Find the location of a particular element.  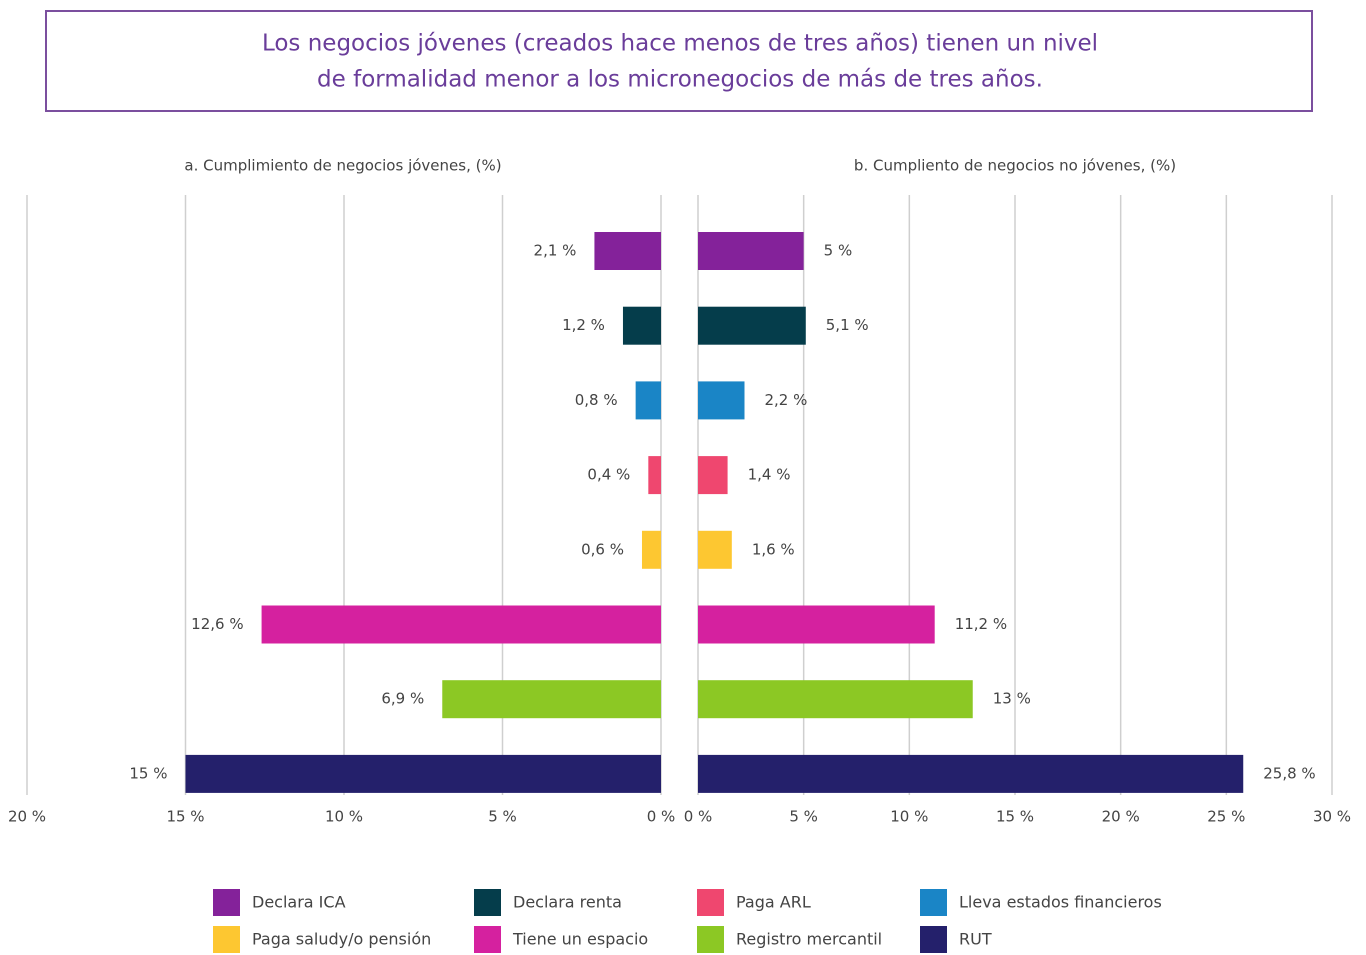

legend-text: Registro mercantil is located at coordinates (809, 939).